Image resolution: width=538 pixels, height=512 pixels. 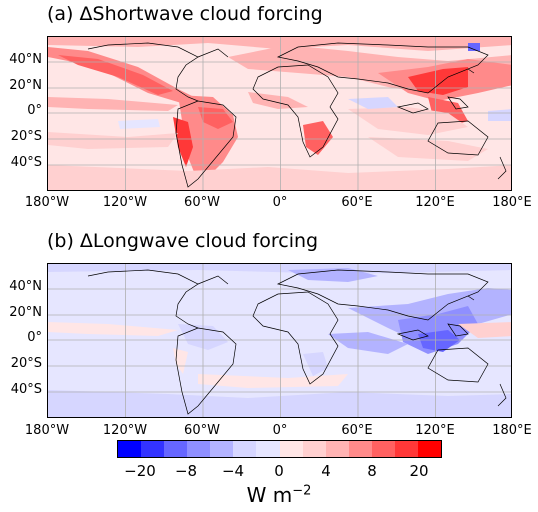 What do you see at coordinates (185, 14) in the screenshot?
I see `panel-a-title: (a) ΔShortwave cloud forcing` at bounding box center [185, 14].